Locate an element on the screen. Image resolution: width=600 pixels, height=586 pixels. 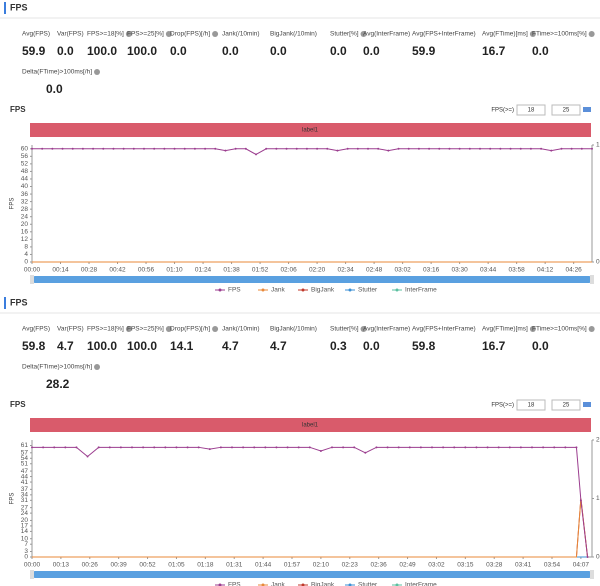
section-title: FPS is located at coordinates (19, 302).